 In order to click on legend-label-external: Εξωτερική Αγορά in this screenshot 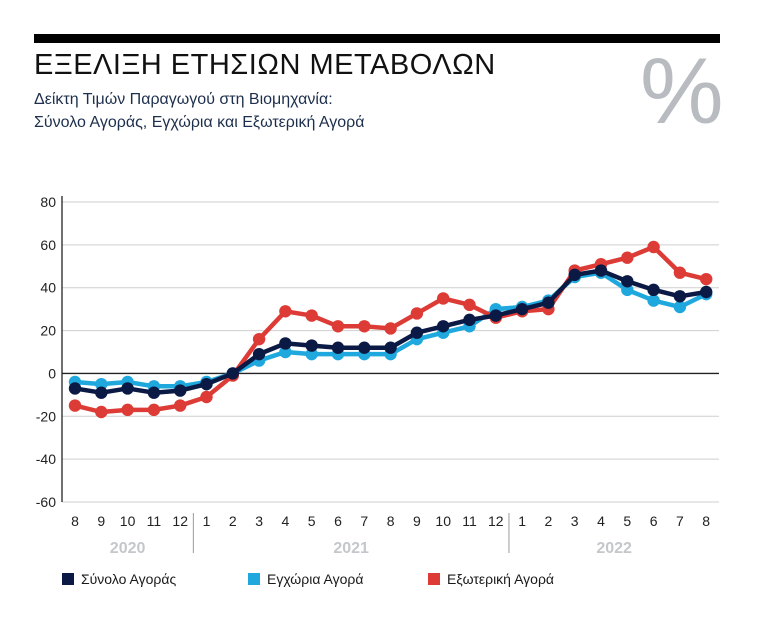, I will do `click(501, 579)`.